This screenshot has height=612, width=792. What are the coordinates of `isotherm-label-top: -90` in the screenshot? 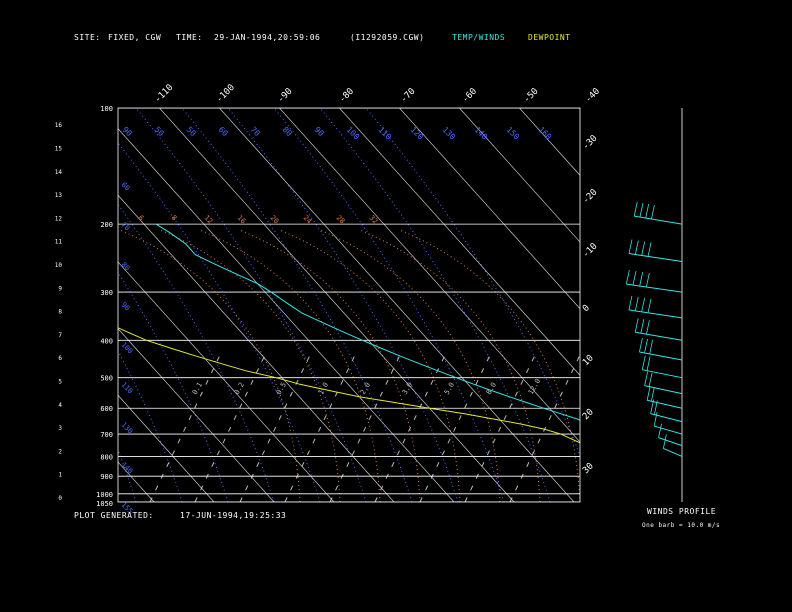 It's located at (285, 96).